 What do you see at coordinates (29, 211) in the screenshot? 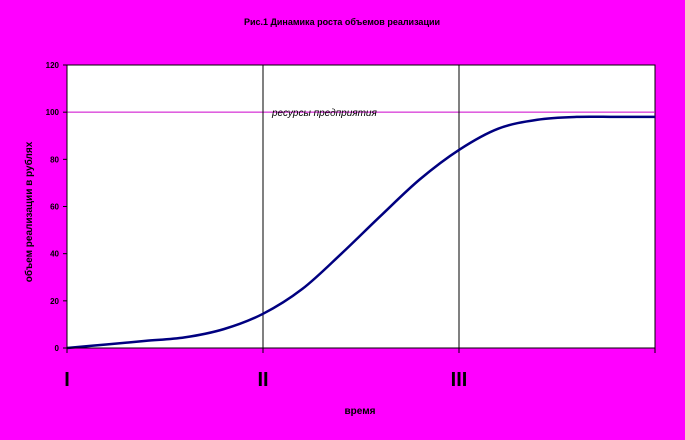
I see `y-axis-label: объем реализации в рублях` at bounding box center [29, 211].